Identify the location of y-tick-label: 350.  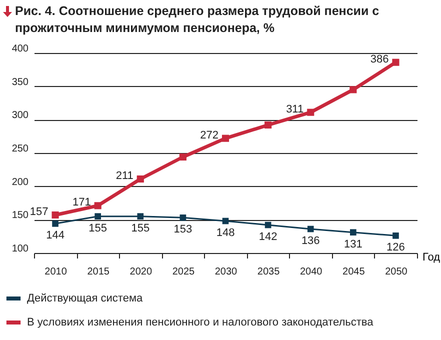
(20, 82).